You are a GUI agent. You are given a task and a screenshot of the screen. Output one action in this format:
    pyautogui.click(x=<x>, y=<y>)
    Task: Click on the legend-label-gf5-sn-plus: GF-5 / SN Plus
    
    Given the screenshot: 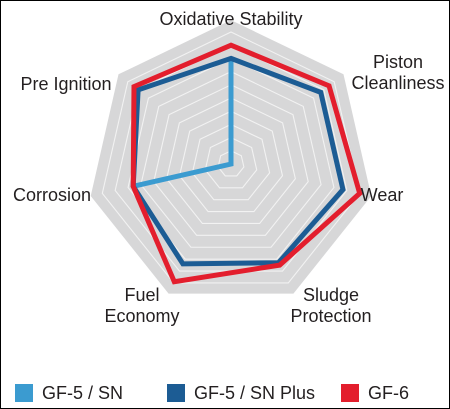 What is the action you would take?
    pyautogui.click(x=255, y=392)
    